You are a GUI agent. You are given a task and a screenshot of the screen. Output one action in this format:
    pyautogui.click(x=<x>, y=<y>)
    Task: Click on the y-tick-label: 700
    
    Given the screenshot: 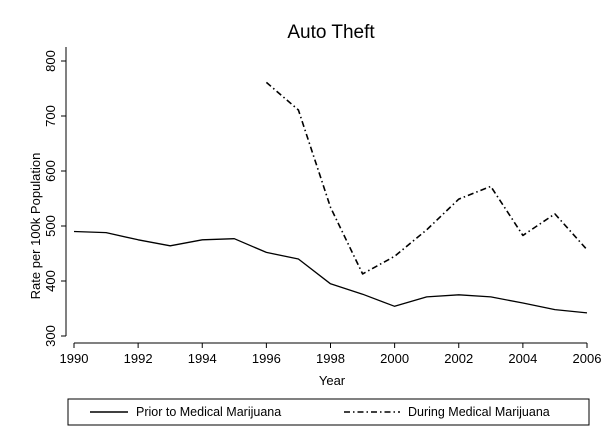 What is the action you would take?
    pyautogui.click(x=50, y=116)
    